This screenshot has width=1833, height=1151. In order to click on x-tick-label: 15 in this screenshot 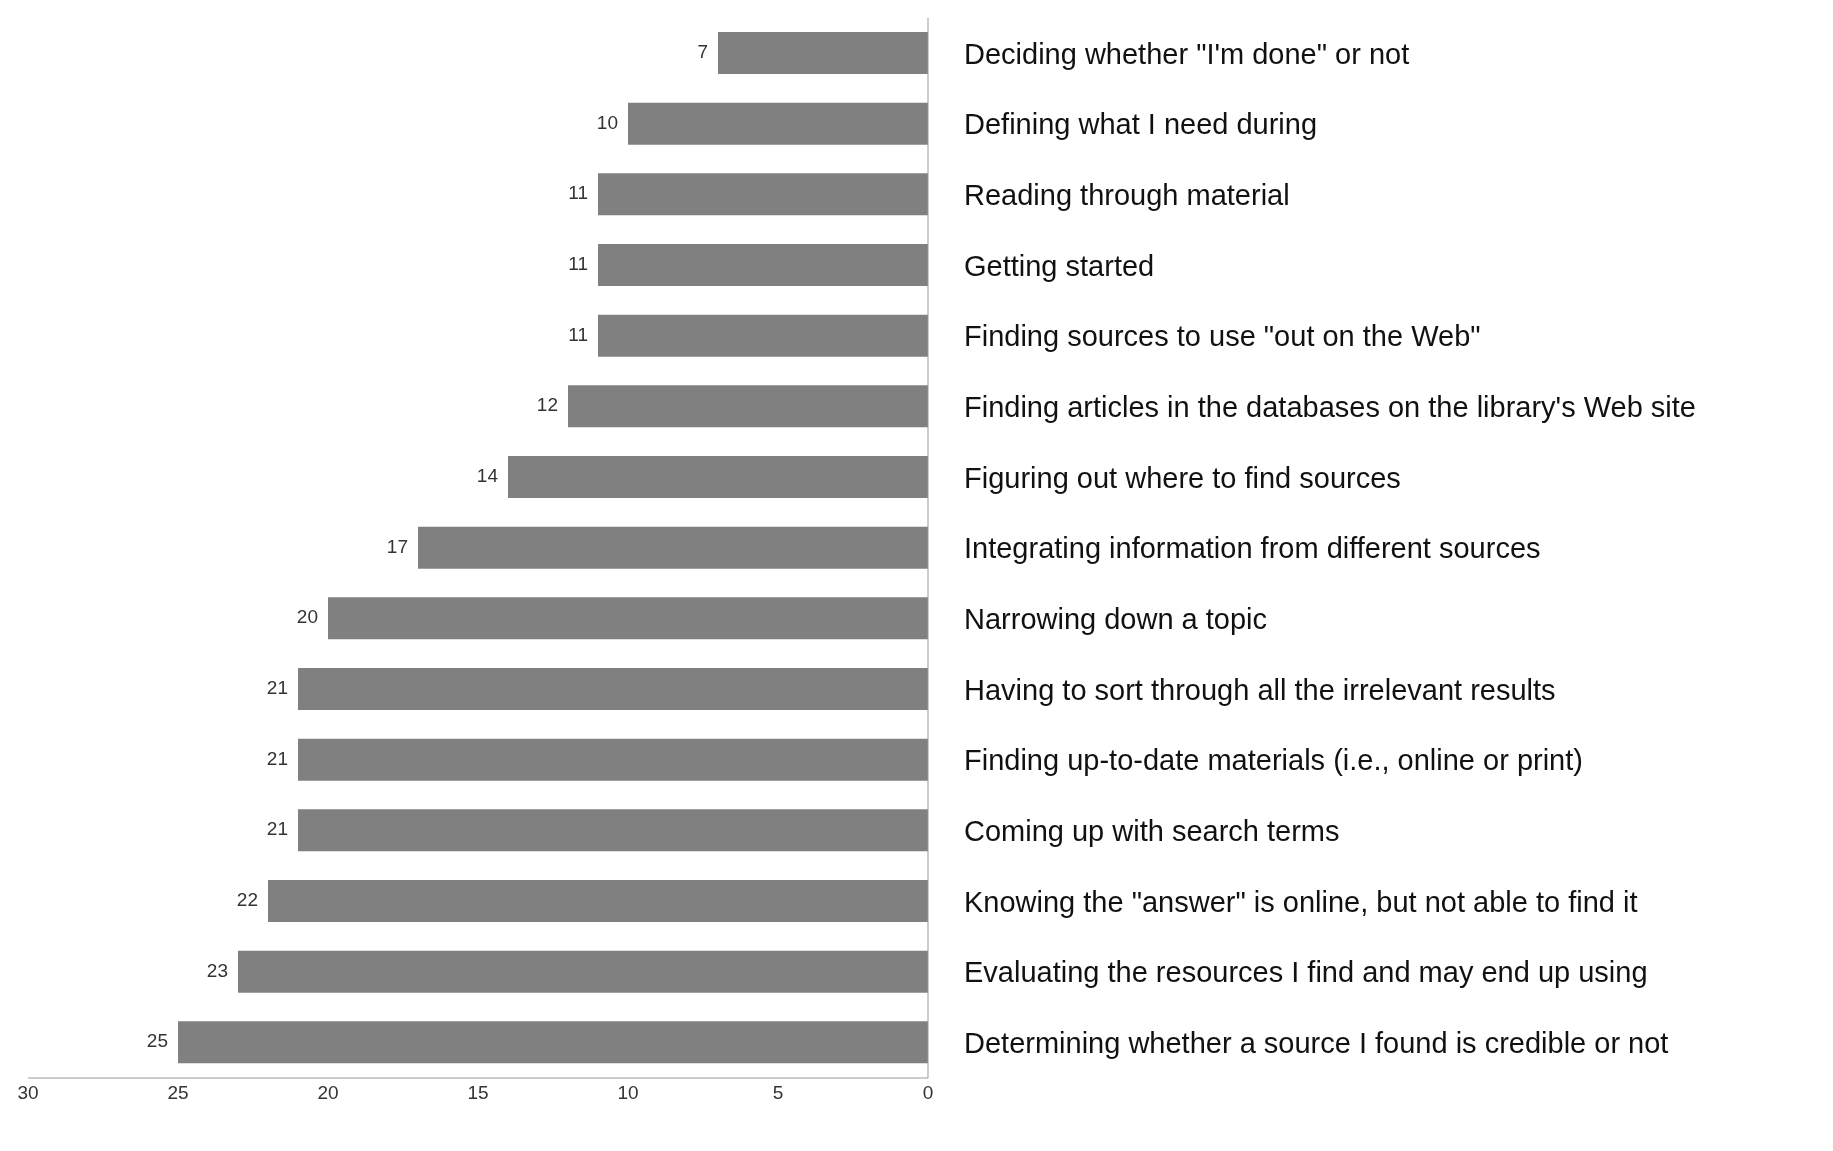, I will do `click(478, 1093)`.